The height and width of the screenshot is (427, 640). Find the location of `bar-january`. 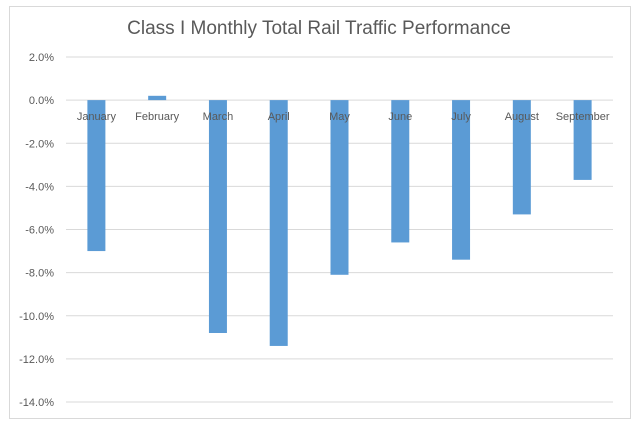

bar-january is located at coordinates (96, 176).